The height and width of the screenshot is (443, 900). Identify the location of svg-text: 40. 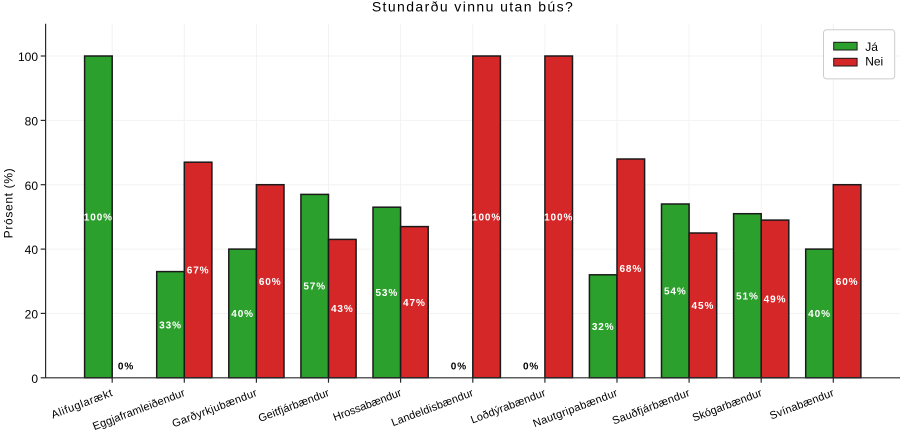
(32, 250).